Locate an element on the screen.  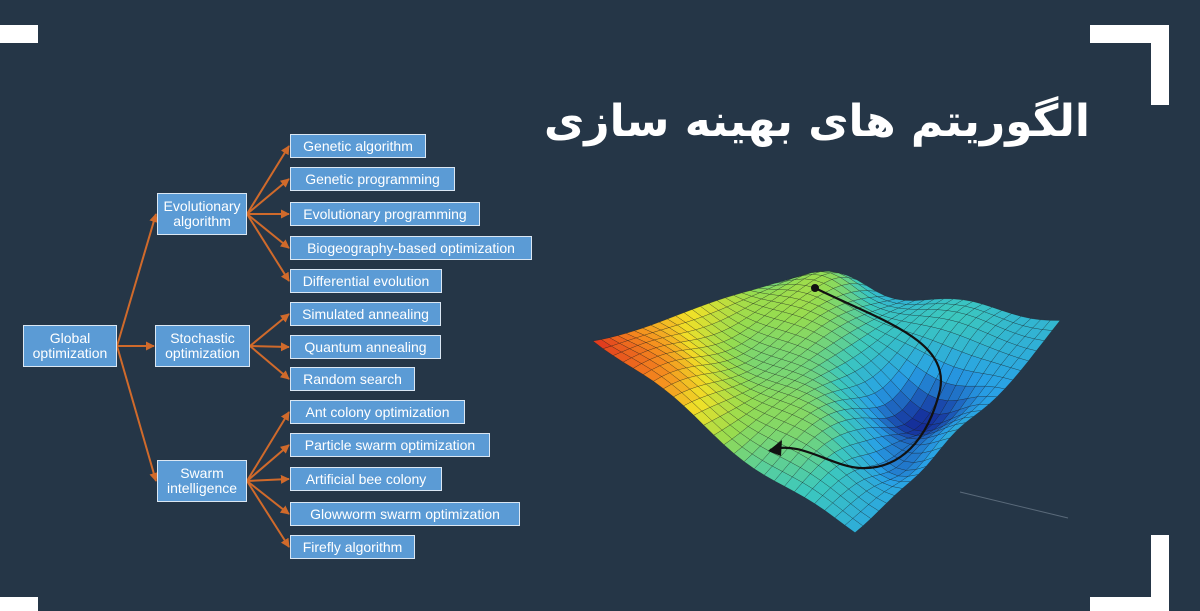
group-node-swarm-intelligence: Swarm intelligence is located at coordinates (202, 481).